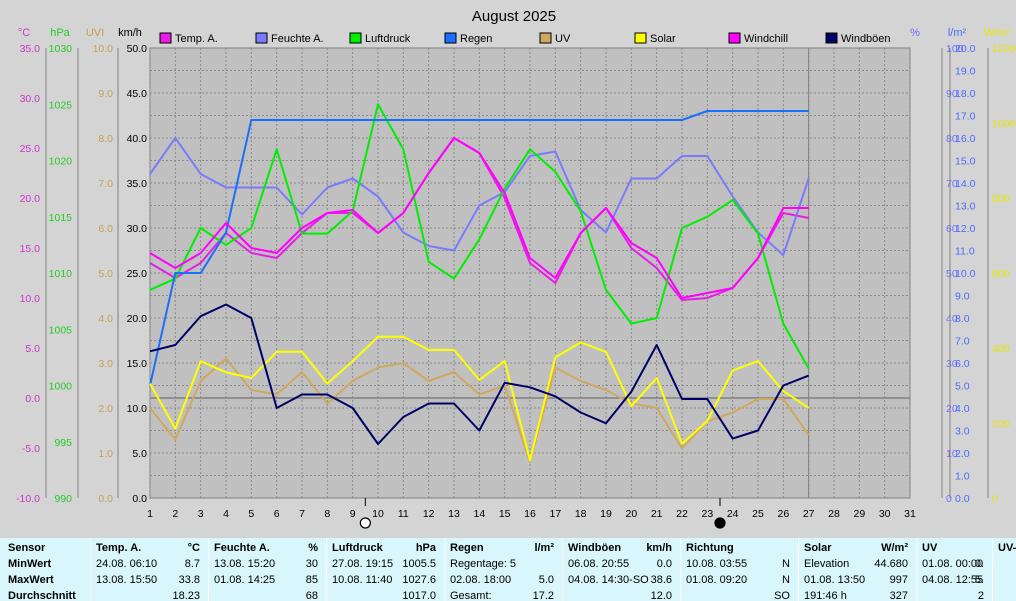  Describe the element at coordinates (952, 229) in the screenshot. I see `y-tick-label-hum: 60` at that location.